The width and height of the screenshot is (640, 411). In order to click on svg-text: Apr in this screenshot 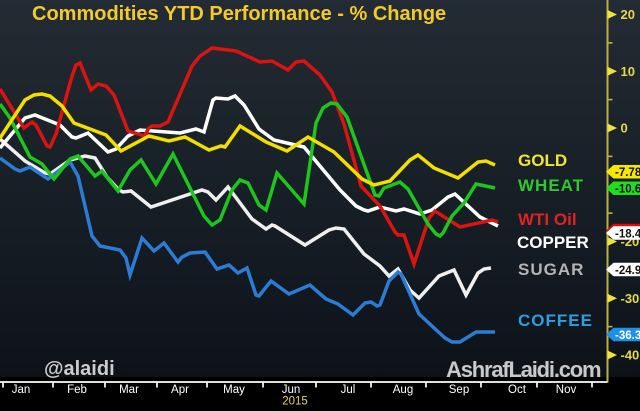, I will do `click(180, 390)`.